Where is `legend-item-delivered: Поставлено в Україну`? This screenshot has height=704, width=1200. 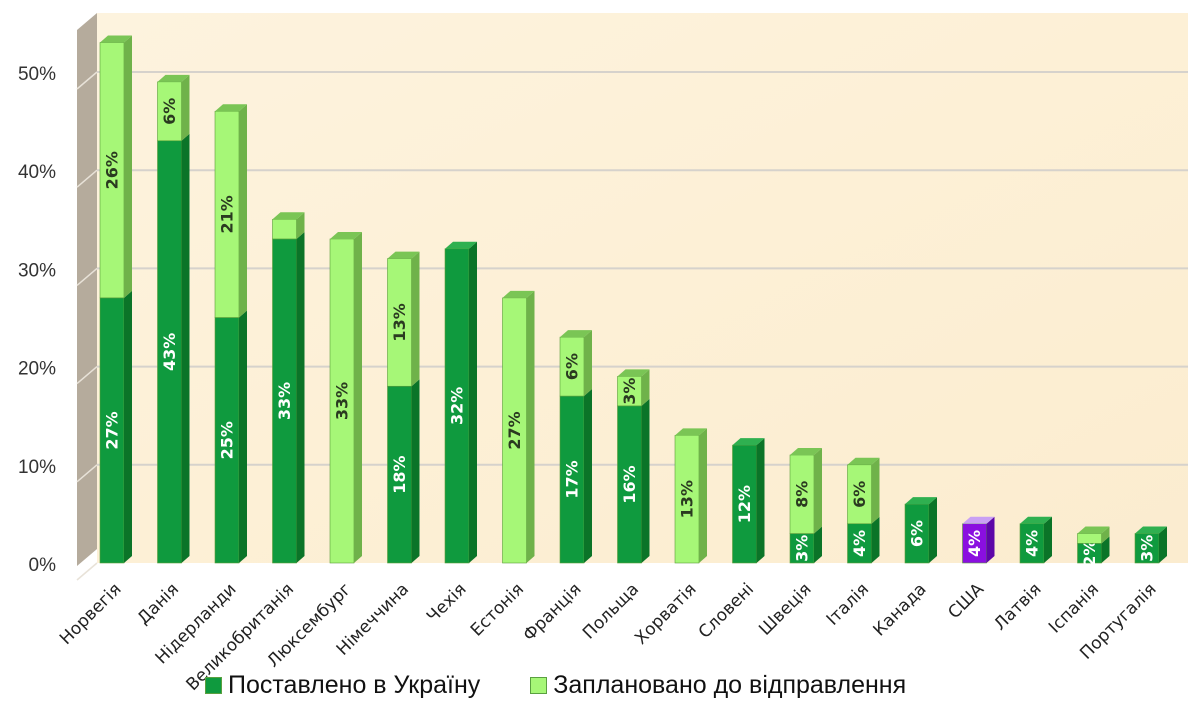 legend-item-delivered: Поставлено в Україну is located at coordinates (342, 685).